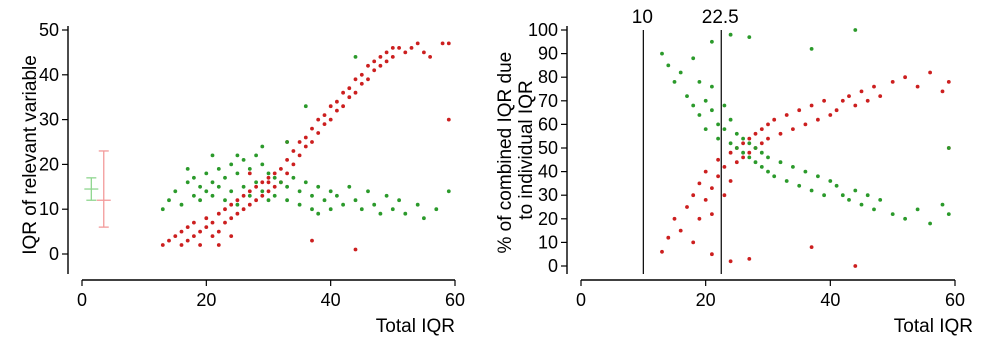 This screenshot has height=339, width=986. I want to click on x-axis-title: Total IQR, so click(933, 326).